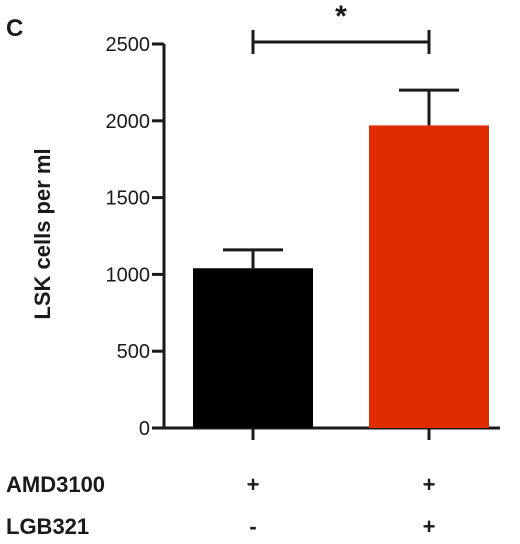  What do you see at coordinates (42, 233) in the screenshot?
I see `y-axis-label: LSK cells per ml` at bounding box center [42, 233].